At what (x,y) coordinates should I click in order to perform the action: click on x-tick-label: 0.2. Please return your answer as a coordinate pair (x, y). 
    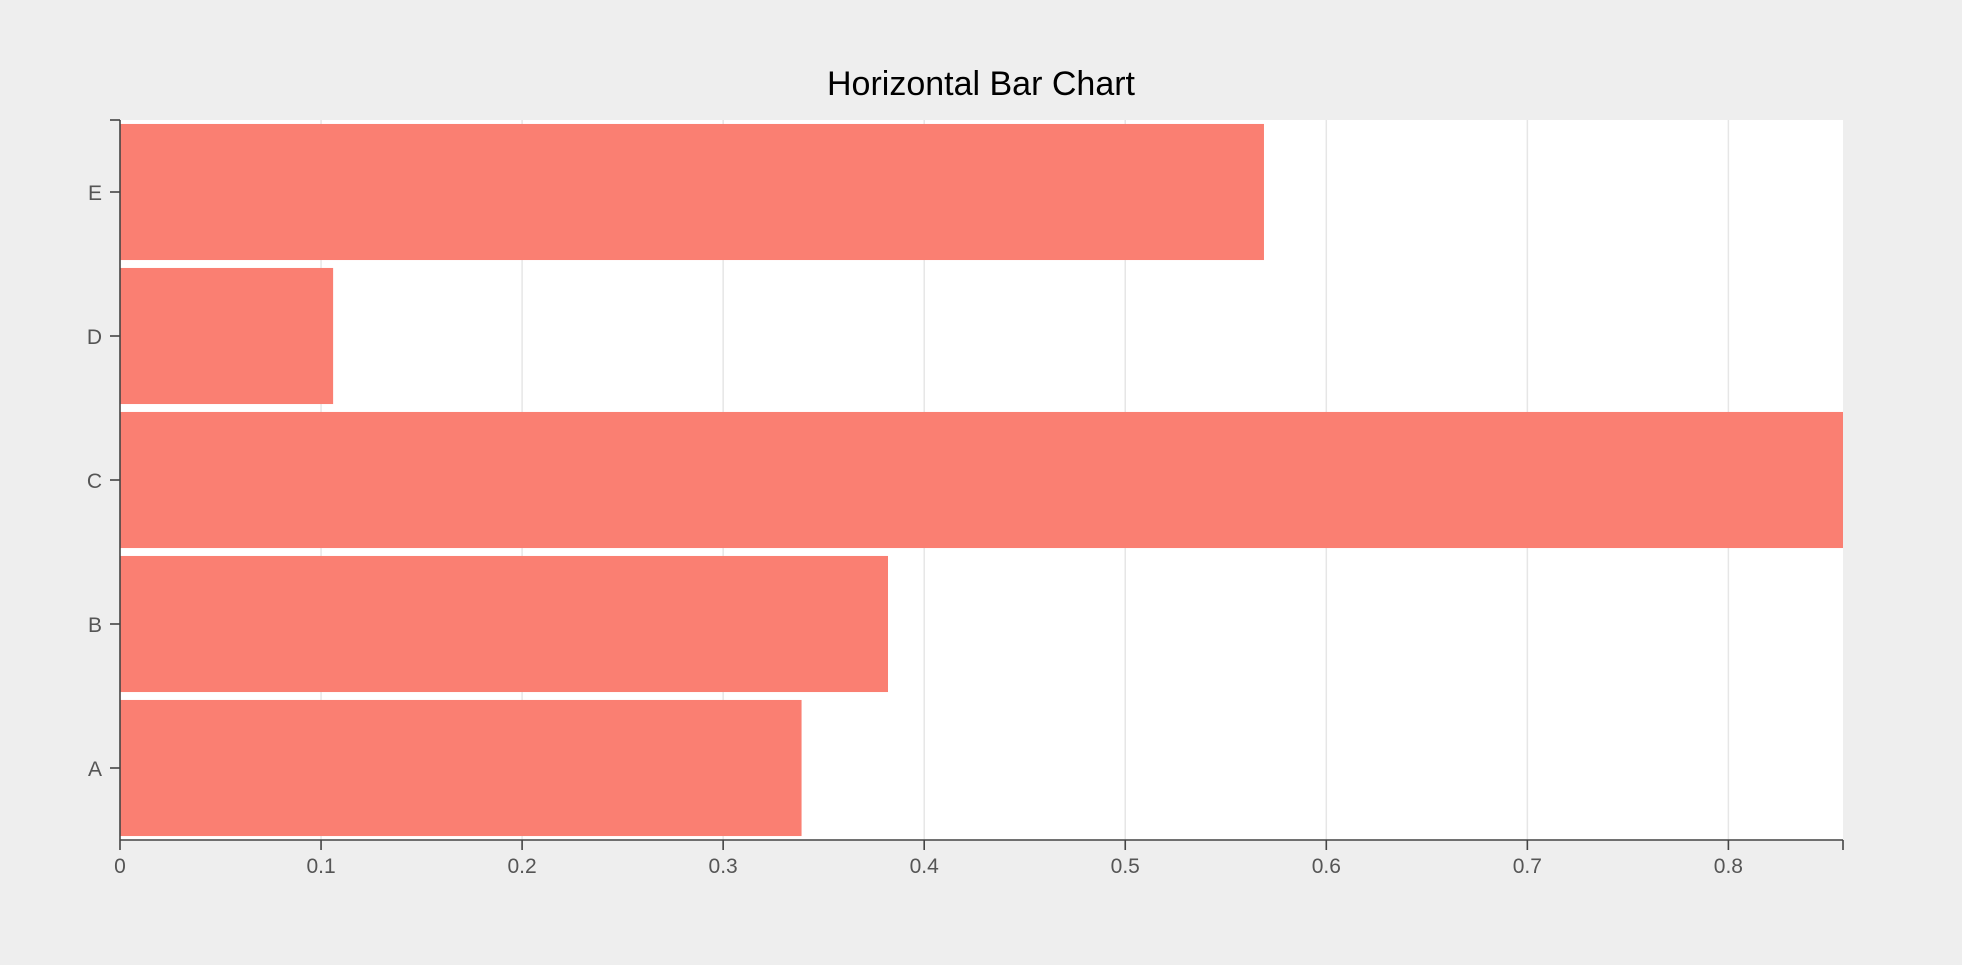
    Looking at the image, I should click on (521, 866).